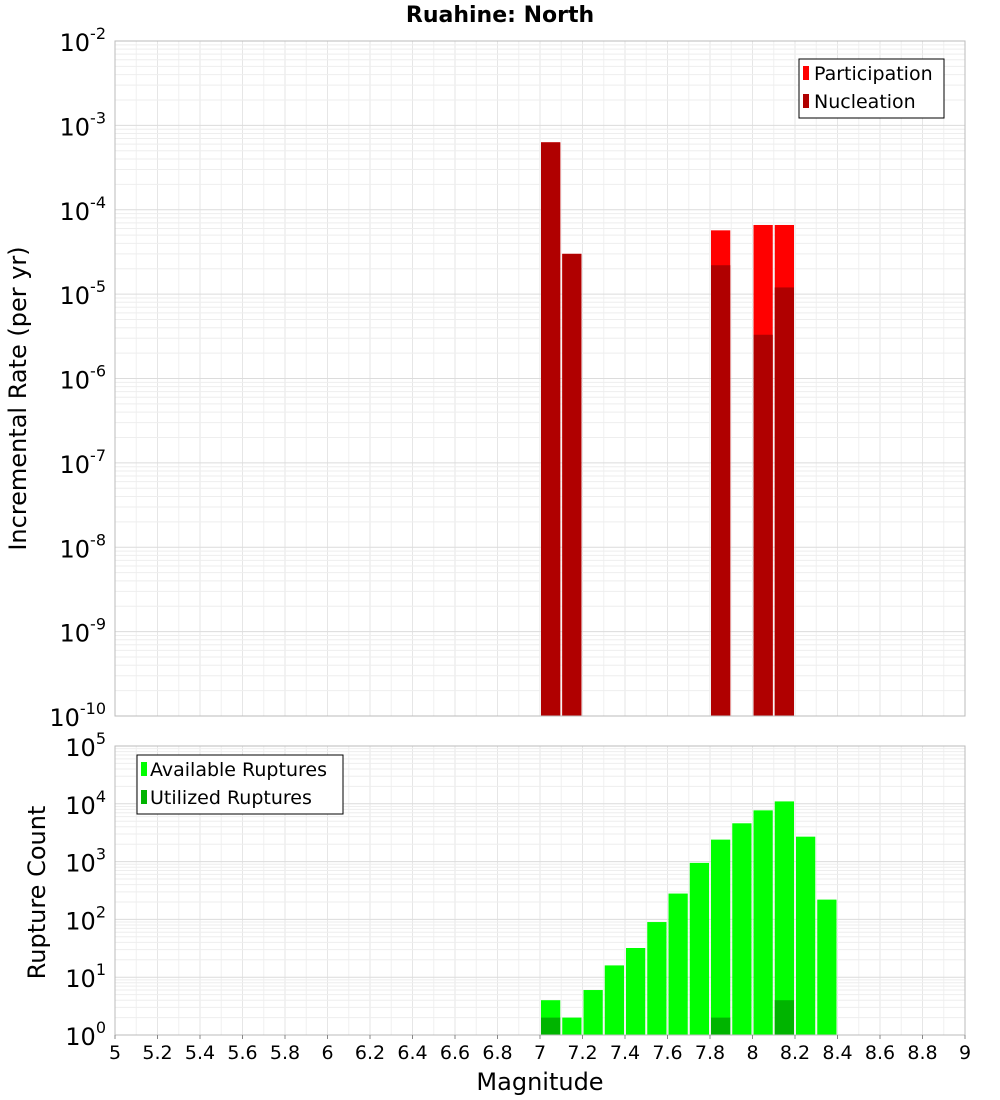  I want to click on legend-utilized-label: Utilized Ruptures, so click(231, 798).